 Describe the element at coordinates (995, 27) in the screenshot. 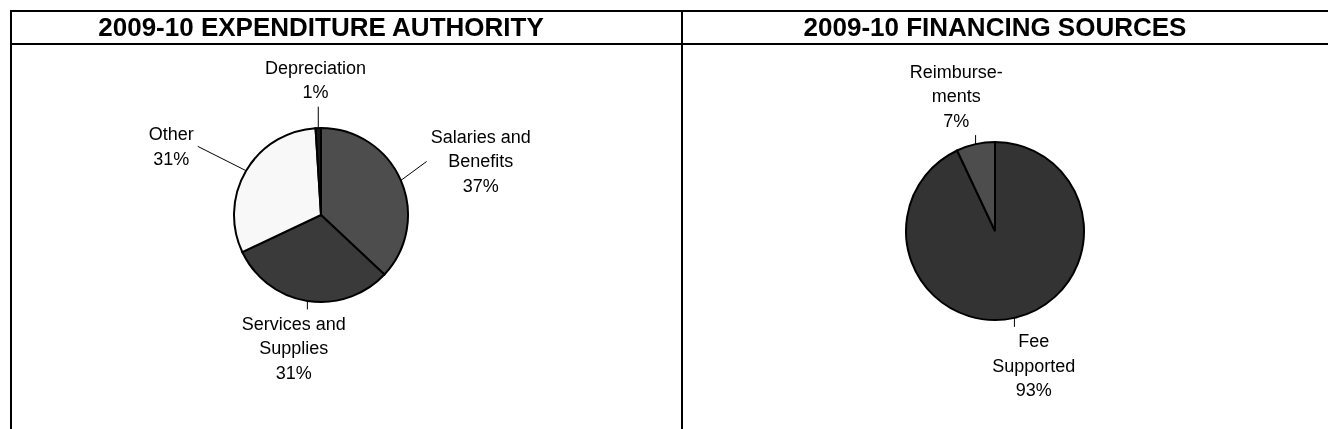

I see `chart-title: 2009-10 FINANCING SOURCES` at that location.